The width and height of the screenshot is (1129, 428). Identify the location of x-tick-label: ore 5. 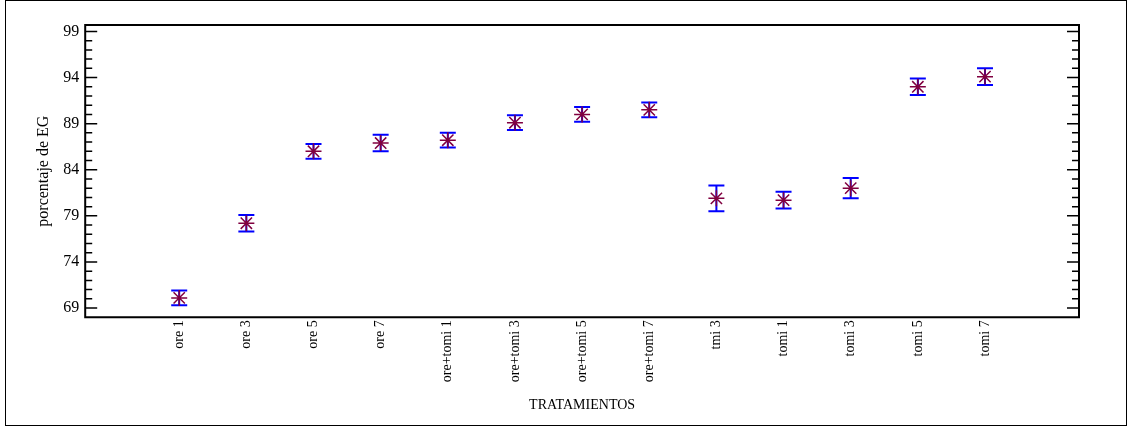
(313, 334).